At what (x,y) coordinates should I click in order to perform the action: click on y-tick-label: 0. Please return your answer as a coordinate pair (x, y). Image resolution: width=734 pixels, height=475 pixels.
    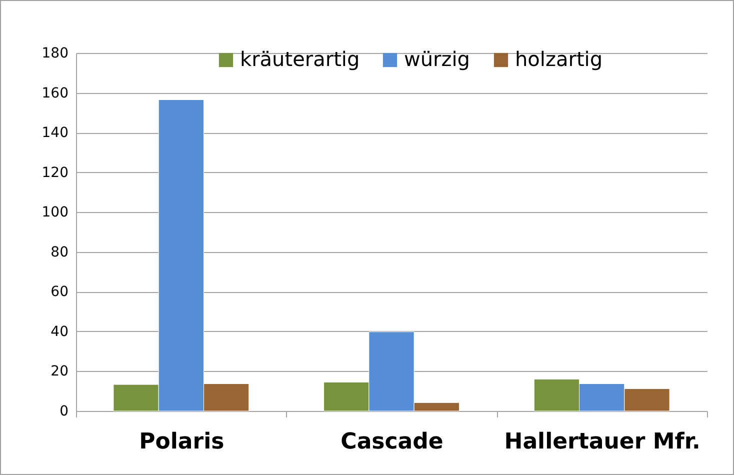
    Looking at the image, I should click on (64, 412).